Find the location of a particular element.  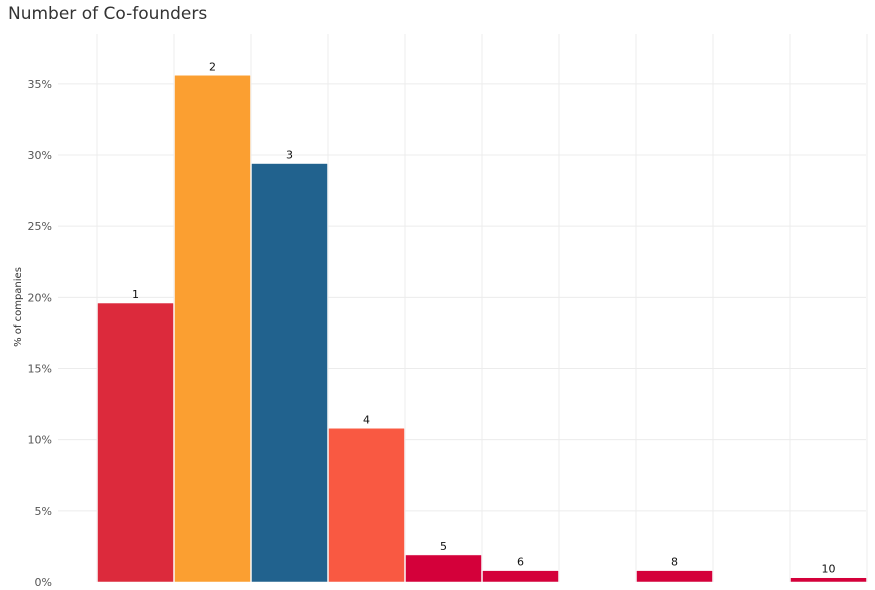

y-tick-label: 20% is located at coordinates (40, 297).